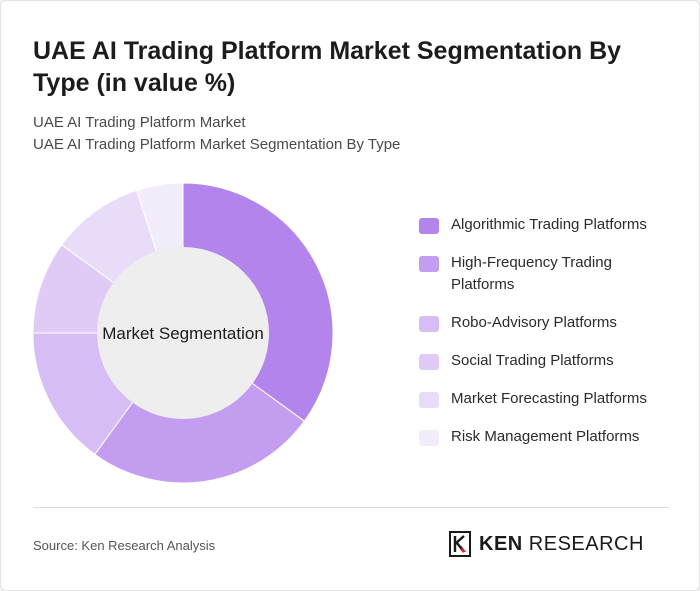 This screenshot has width=700, height=591. I want to click on breadcrumb-market: UAE AI Trading Platform Market, so click(139, 122).